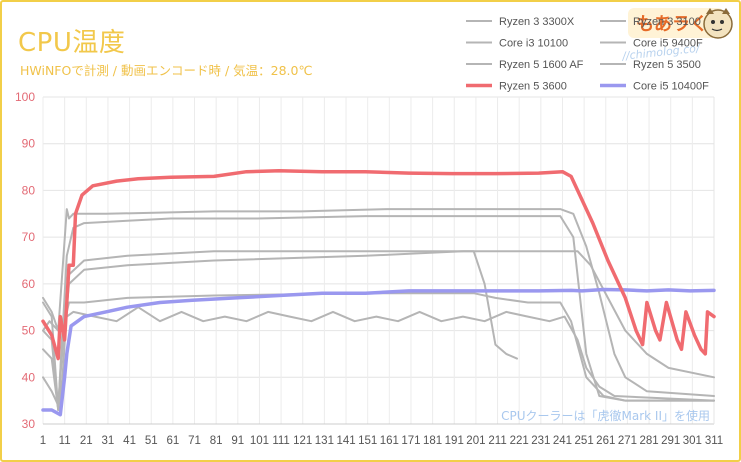  Describe the element at coordinates (519, 441) in the screenshot. I see `x-tick-label-221: 221` at that location.